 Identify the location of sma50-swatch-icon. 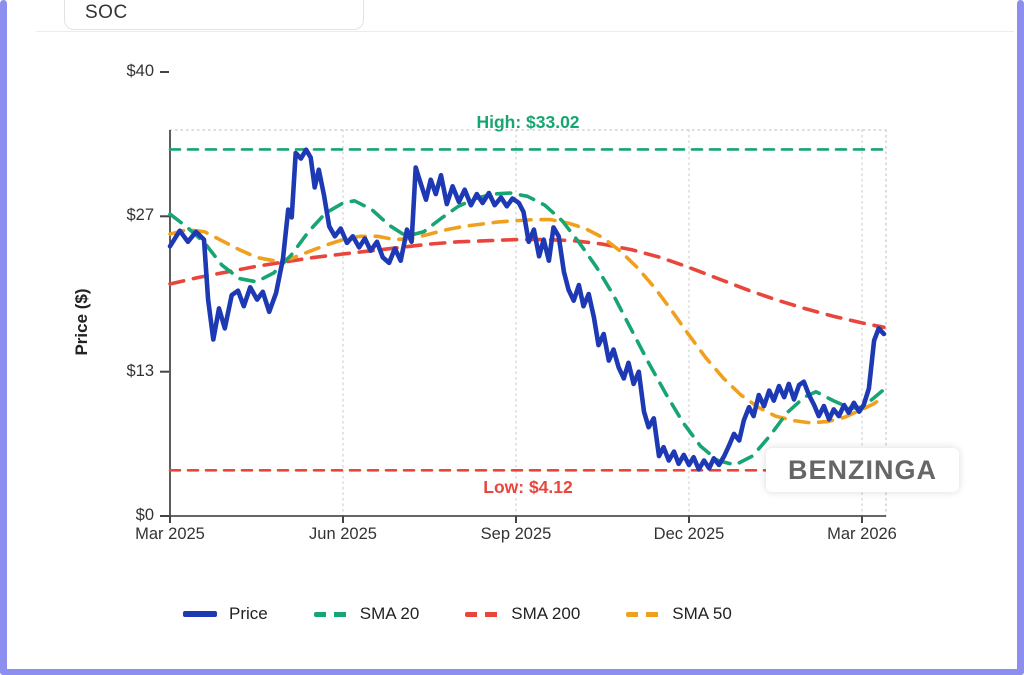
(643, 614).